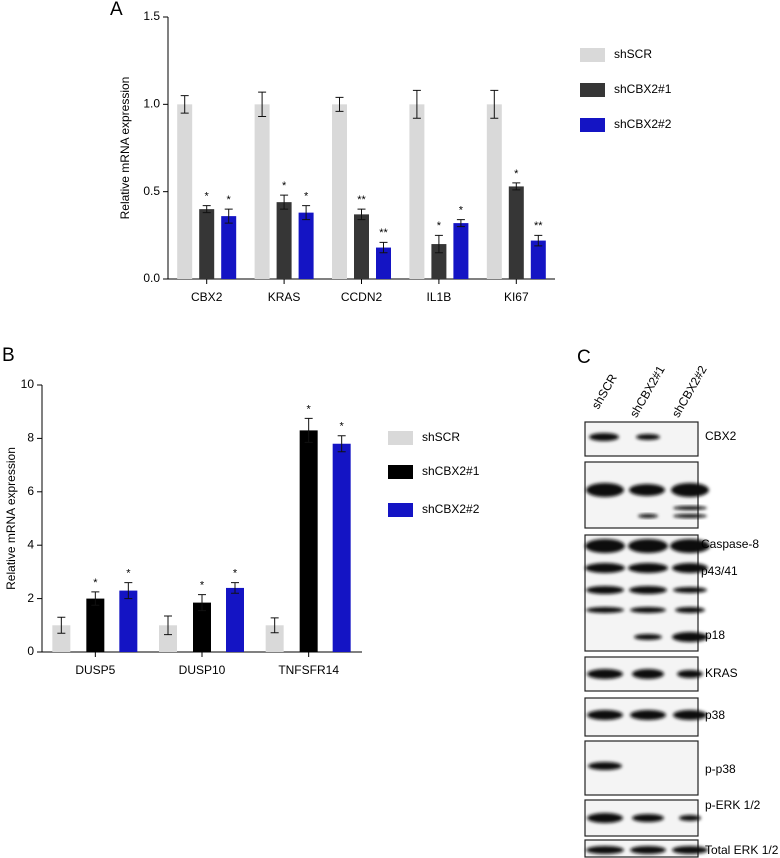 This screenshot has height=858, width=780. I want to click on x-tick-label: KI67, so click(516, 297).